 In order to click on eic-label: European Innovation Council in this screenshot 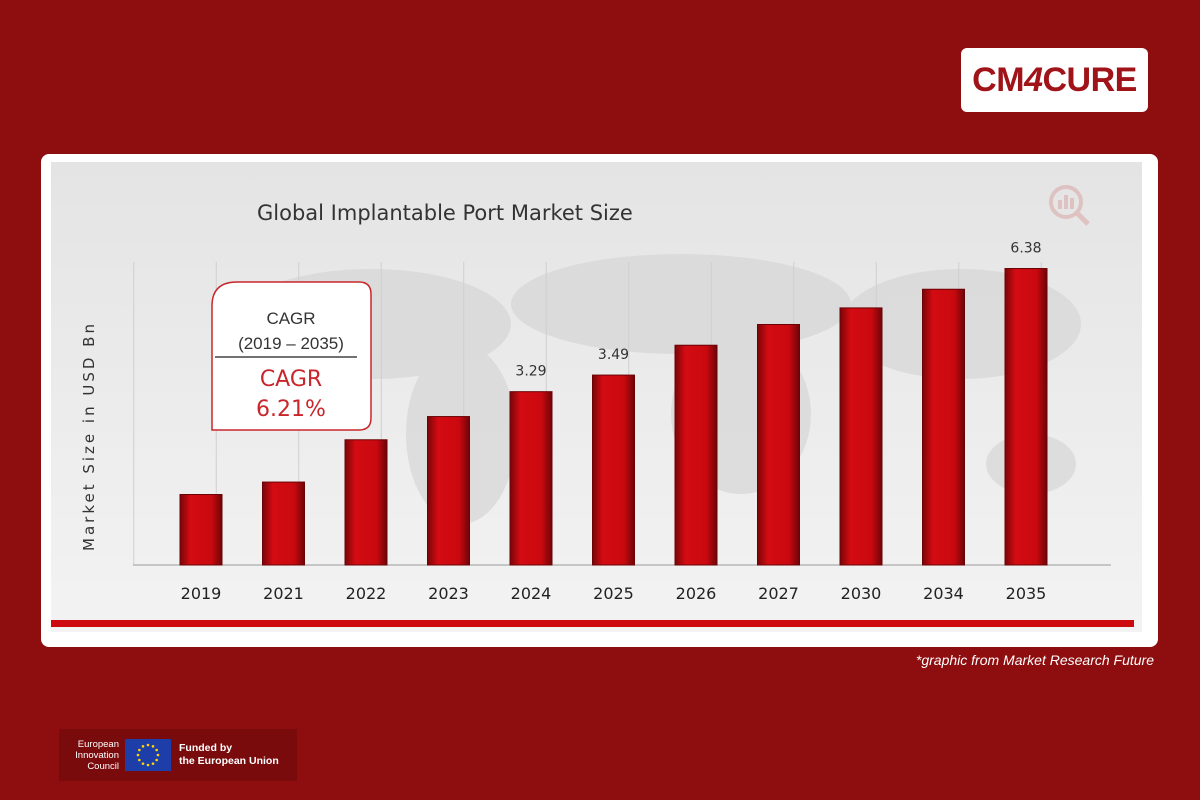, I will do `click(92, 755)`.